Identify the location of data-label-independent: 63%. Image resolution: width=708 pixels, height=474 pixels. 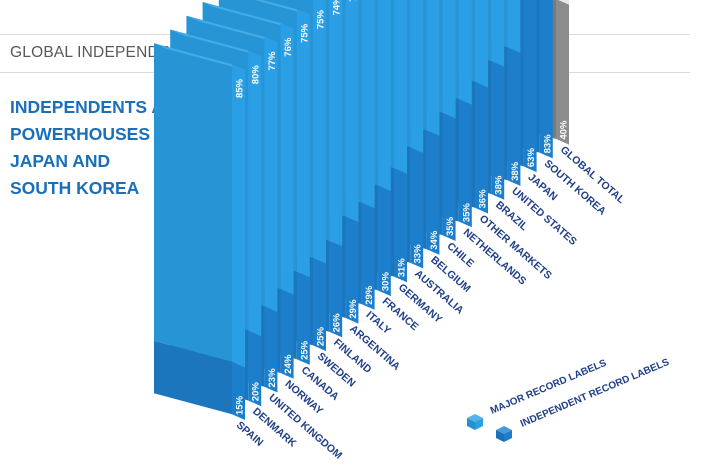
(531, 158).